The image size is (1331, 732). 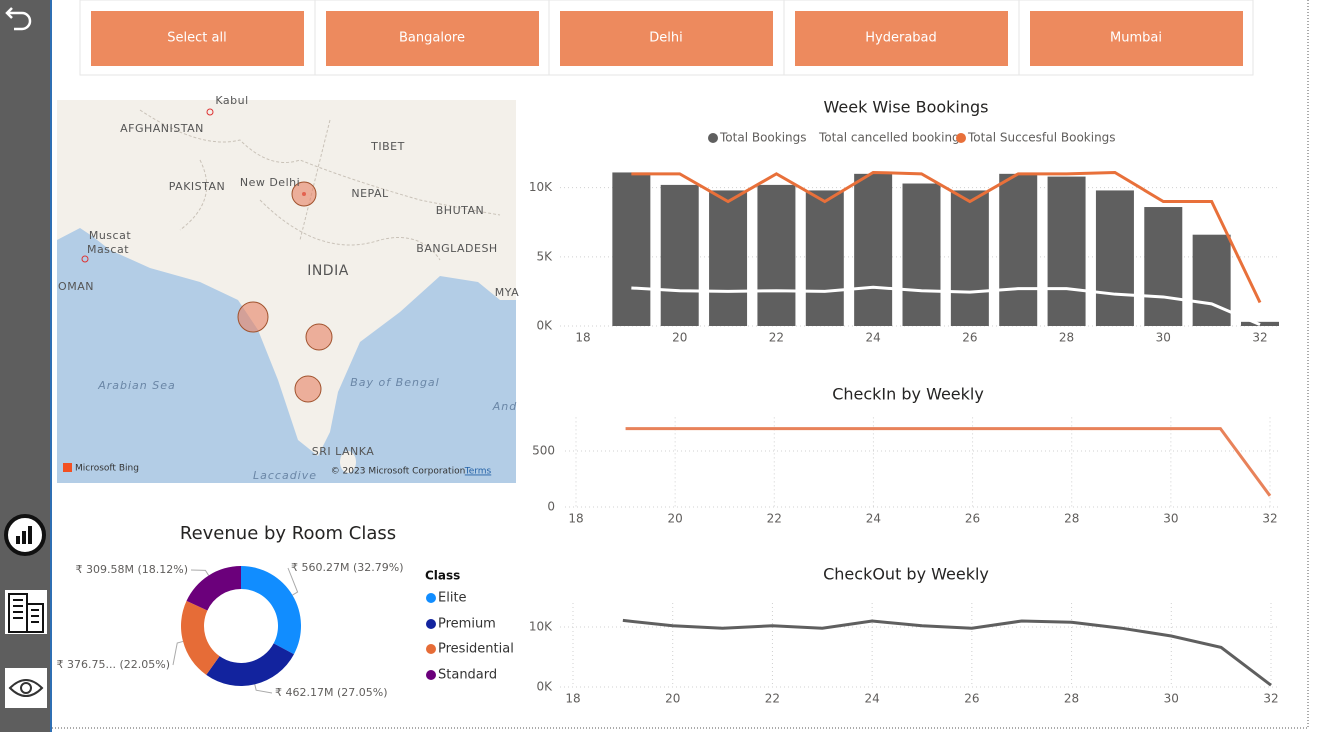 I want to click on city-button-label: Bangalore, so click(x=432, y=38).